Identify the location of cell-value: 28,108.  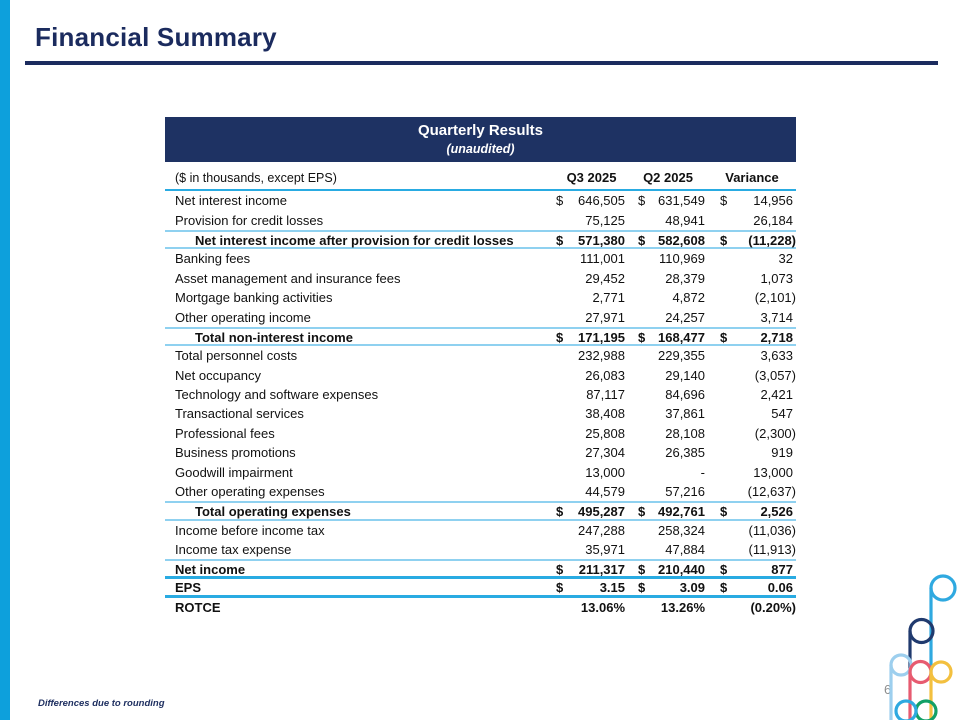
(685, 433).